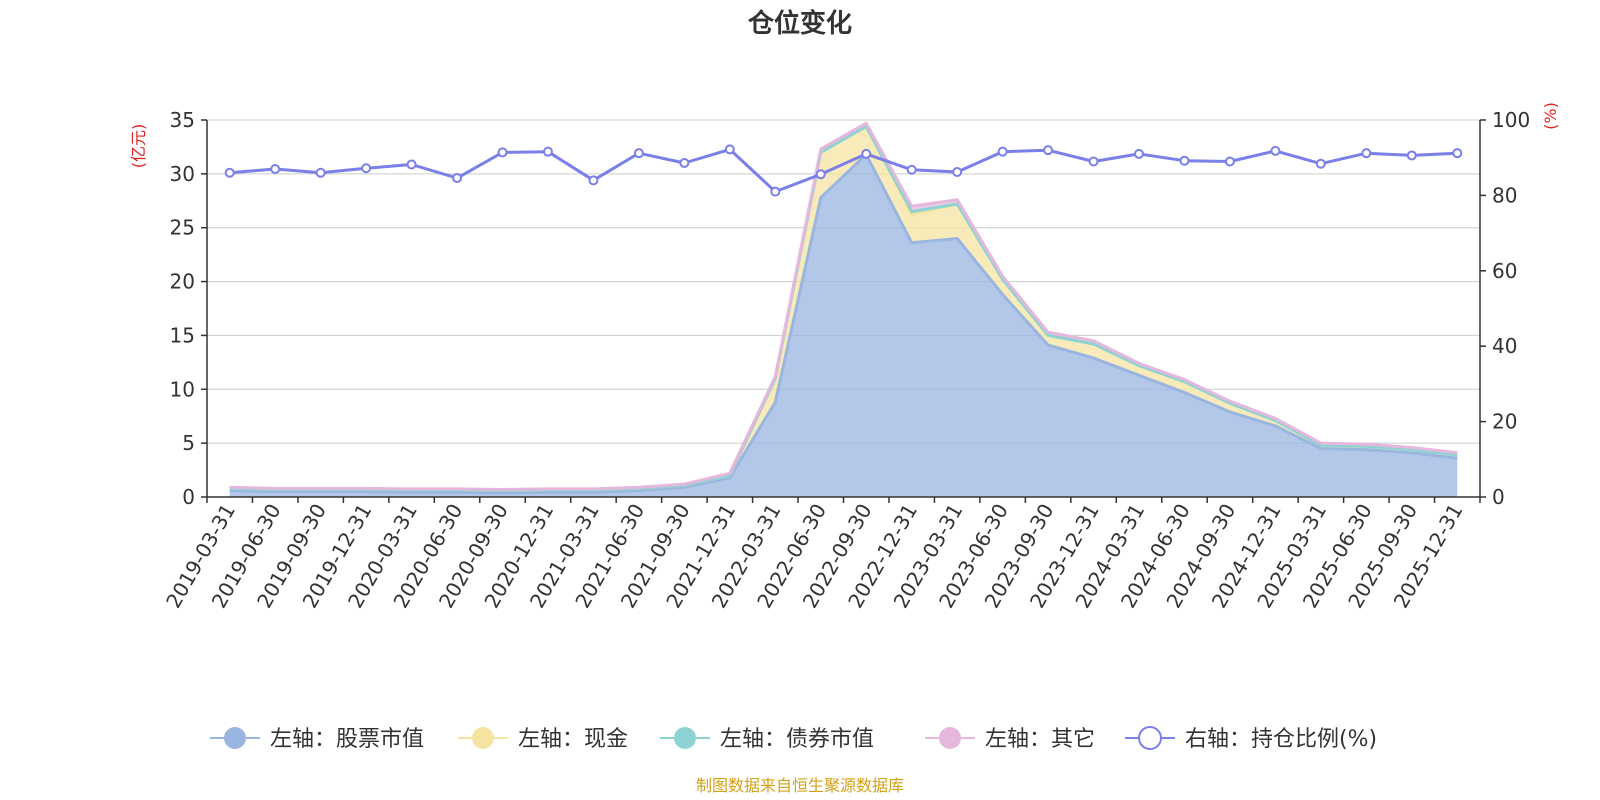  What do you see at coordinates (797, 739) in the screenshot?
I see `legend-label: 左轴：债券市值` at bounding box center [797, 739].